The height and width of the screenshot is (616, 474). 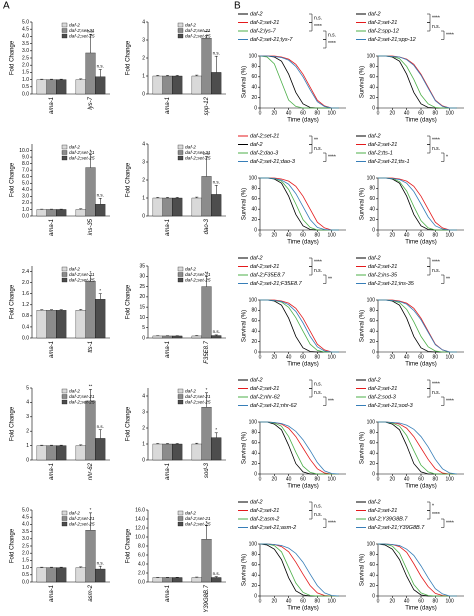 I want to click on y-tick-label: 2.0, so click(x=25, y=66).